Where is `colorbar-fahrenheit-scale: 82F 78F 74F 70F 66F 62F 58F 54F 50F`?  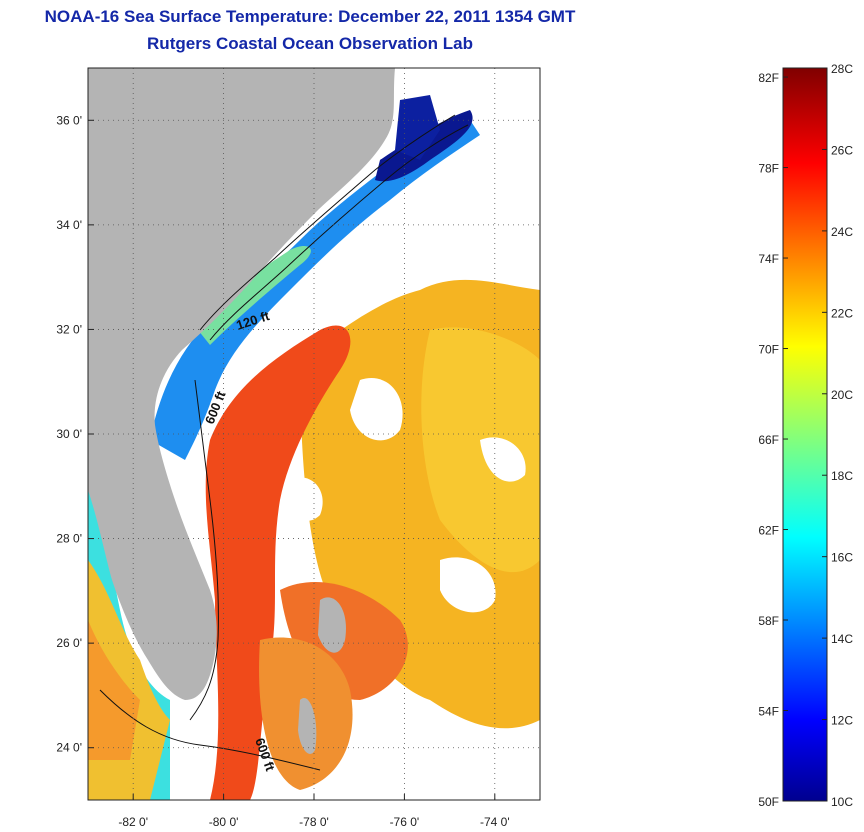
colorbar-fahrenheit-scale: 82F 78F 74F 70F 66F 62F 58F 54F 50F is located at coordinates (773, 440).